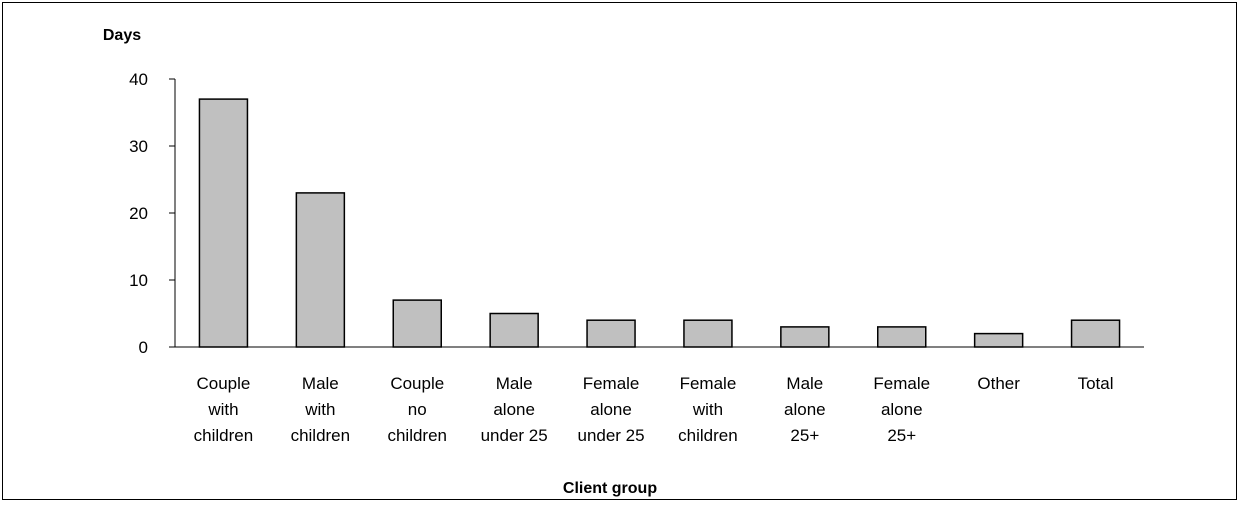 The height and width of the screenshot is (507, 1241). What do you see at coordinates (152, 213) in the screenshot?
I see `y-axis-ticks: 0 10 20 30 40` at bounding box center [152, 213].